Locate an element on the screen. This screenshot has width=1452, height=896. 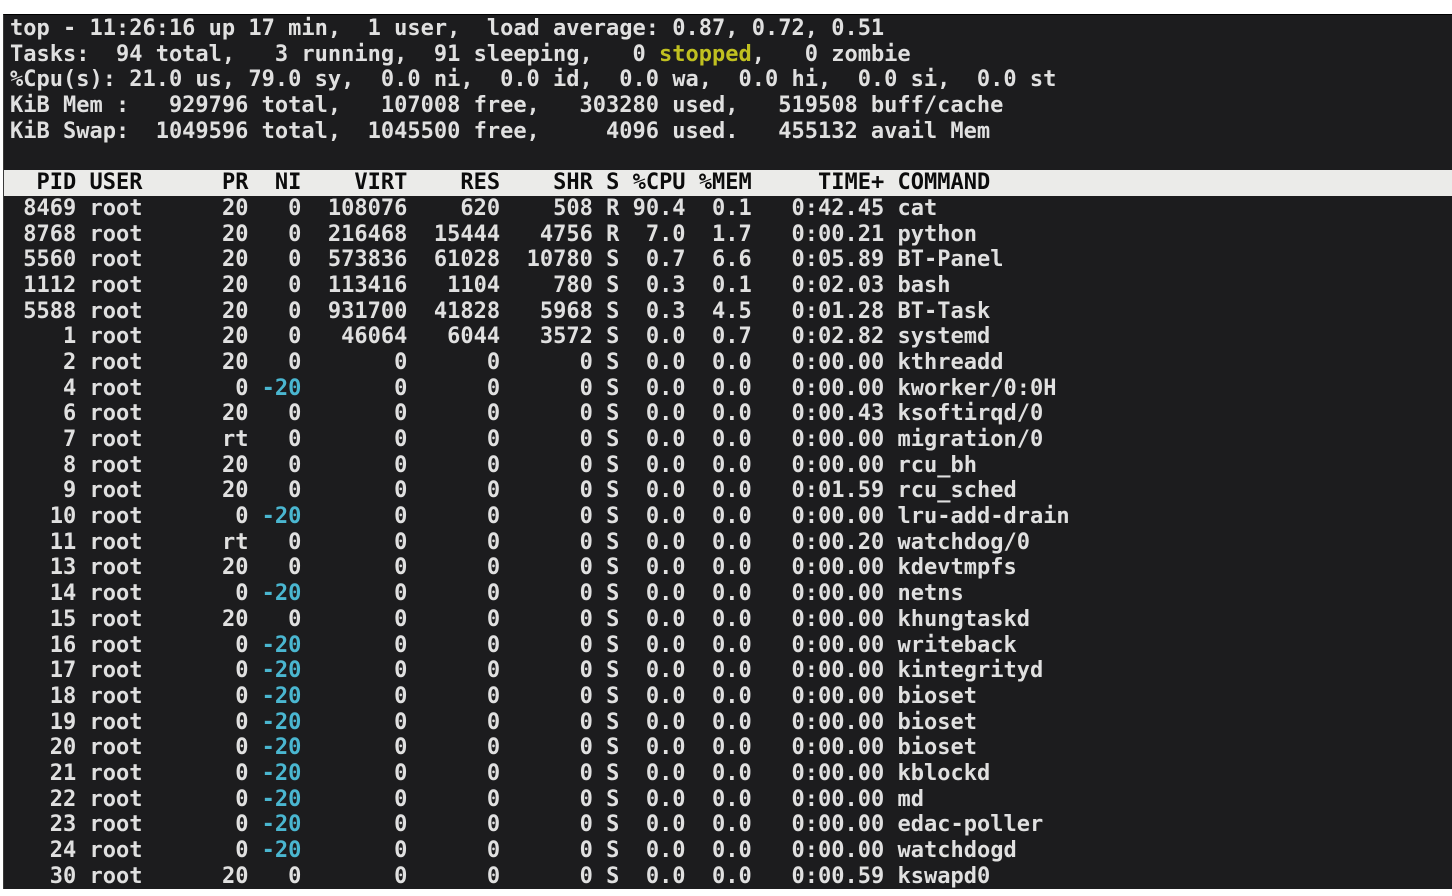
cell-command: watchdogd is located at coordinates (950, 850).